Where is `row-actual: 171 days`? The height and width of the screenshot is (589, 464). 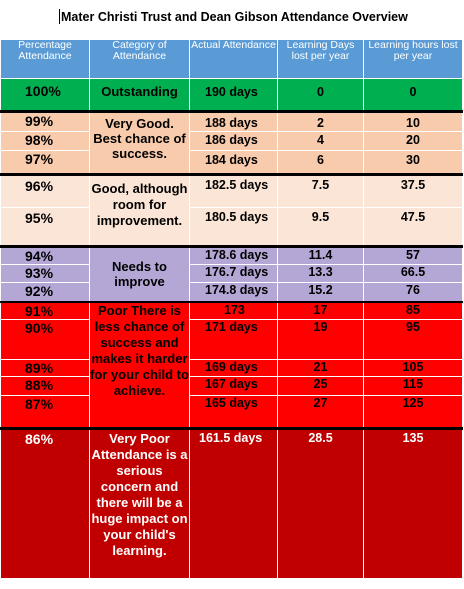 row-actual: 171 days is located at coordinates (233, 339).